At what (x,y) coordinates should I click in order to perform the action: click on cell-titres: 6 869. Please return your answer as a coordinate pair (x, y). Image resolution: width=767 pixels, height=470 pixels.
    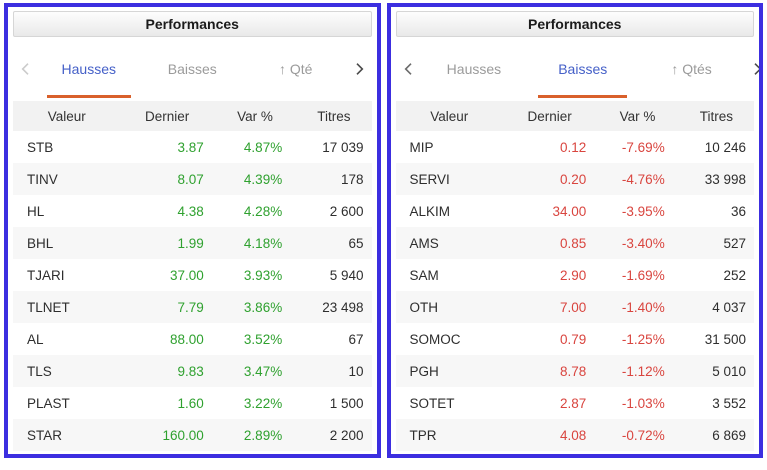
    Looking at the image, I should click on (729, 435).